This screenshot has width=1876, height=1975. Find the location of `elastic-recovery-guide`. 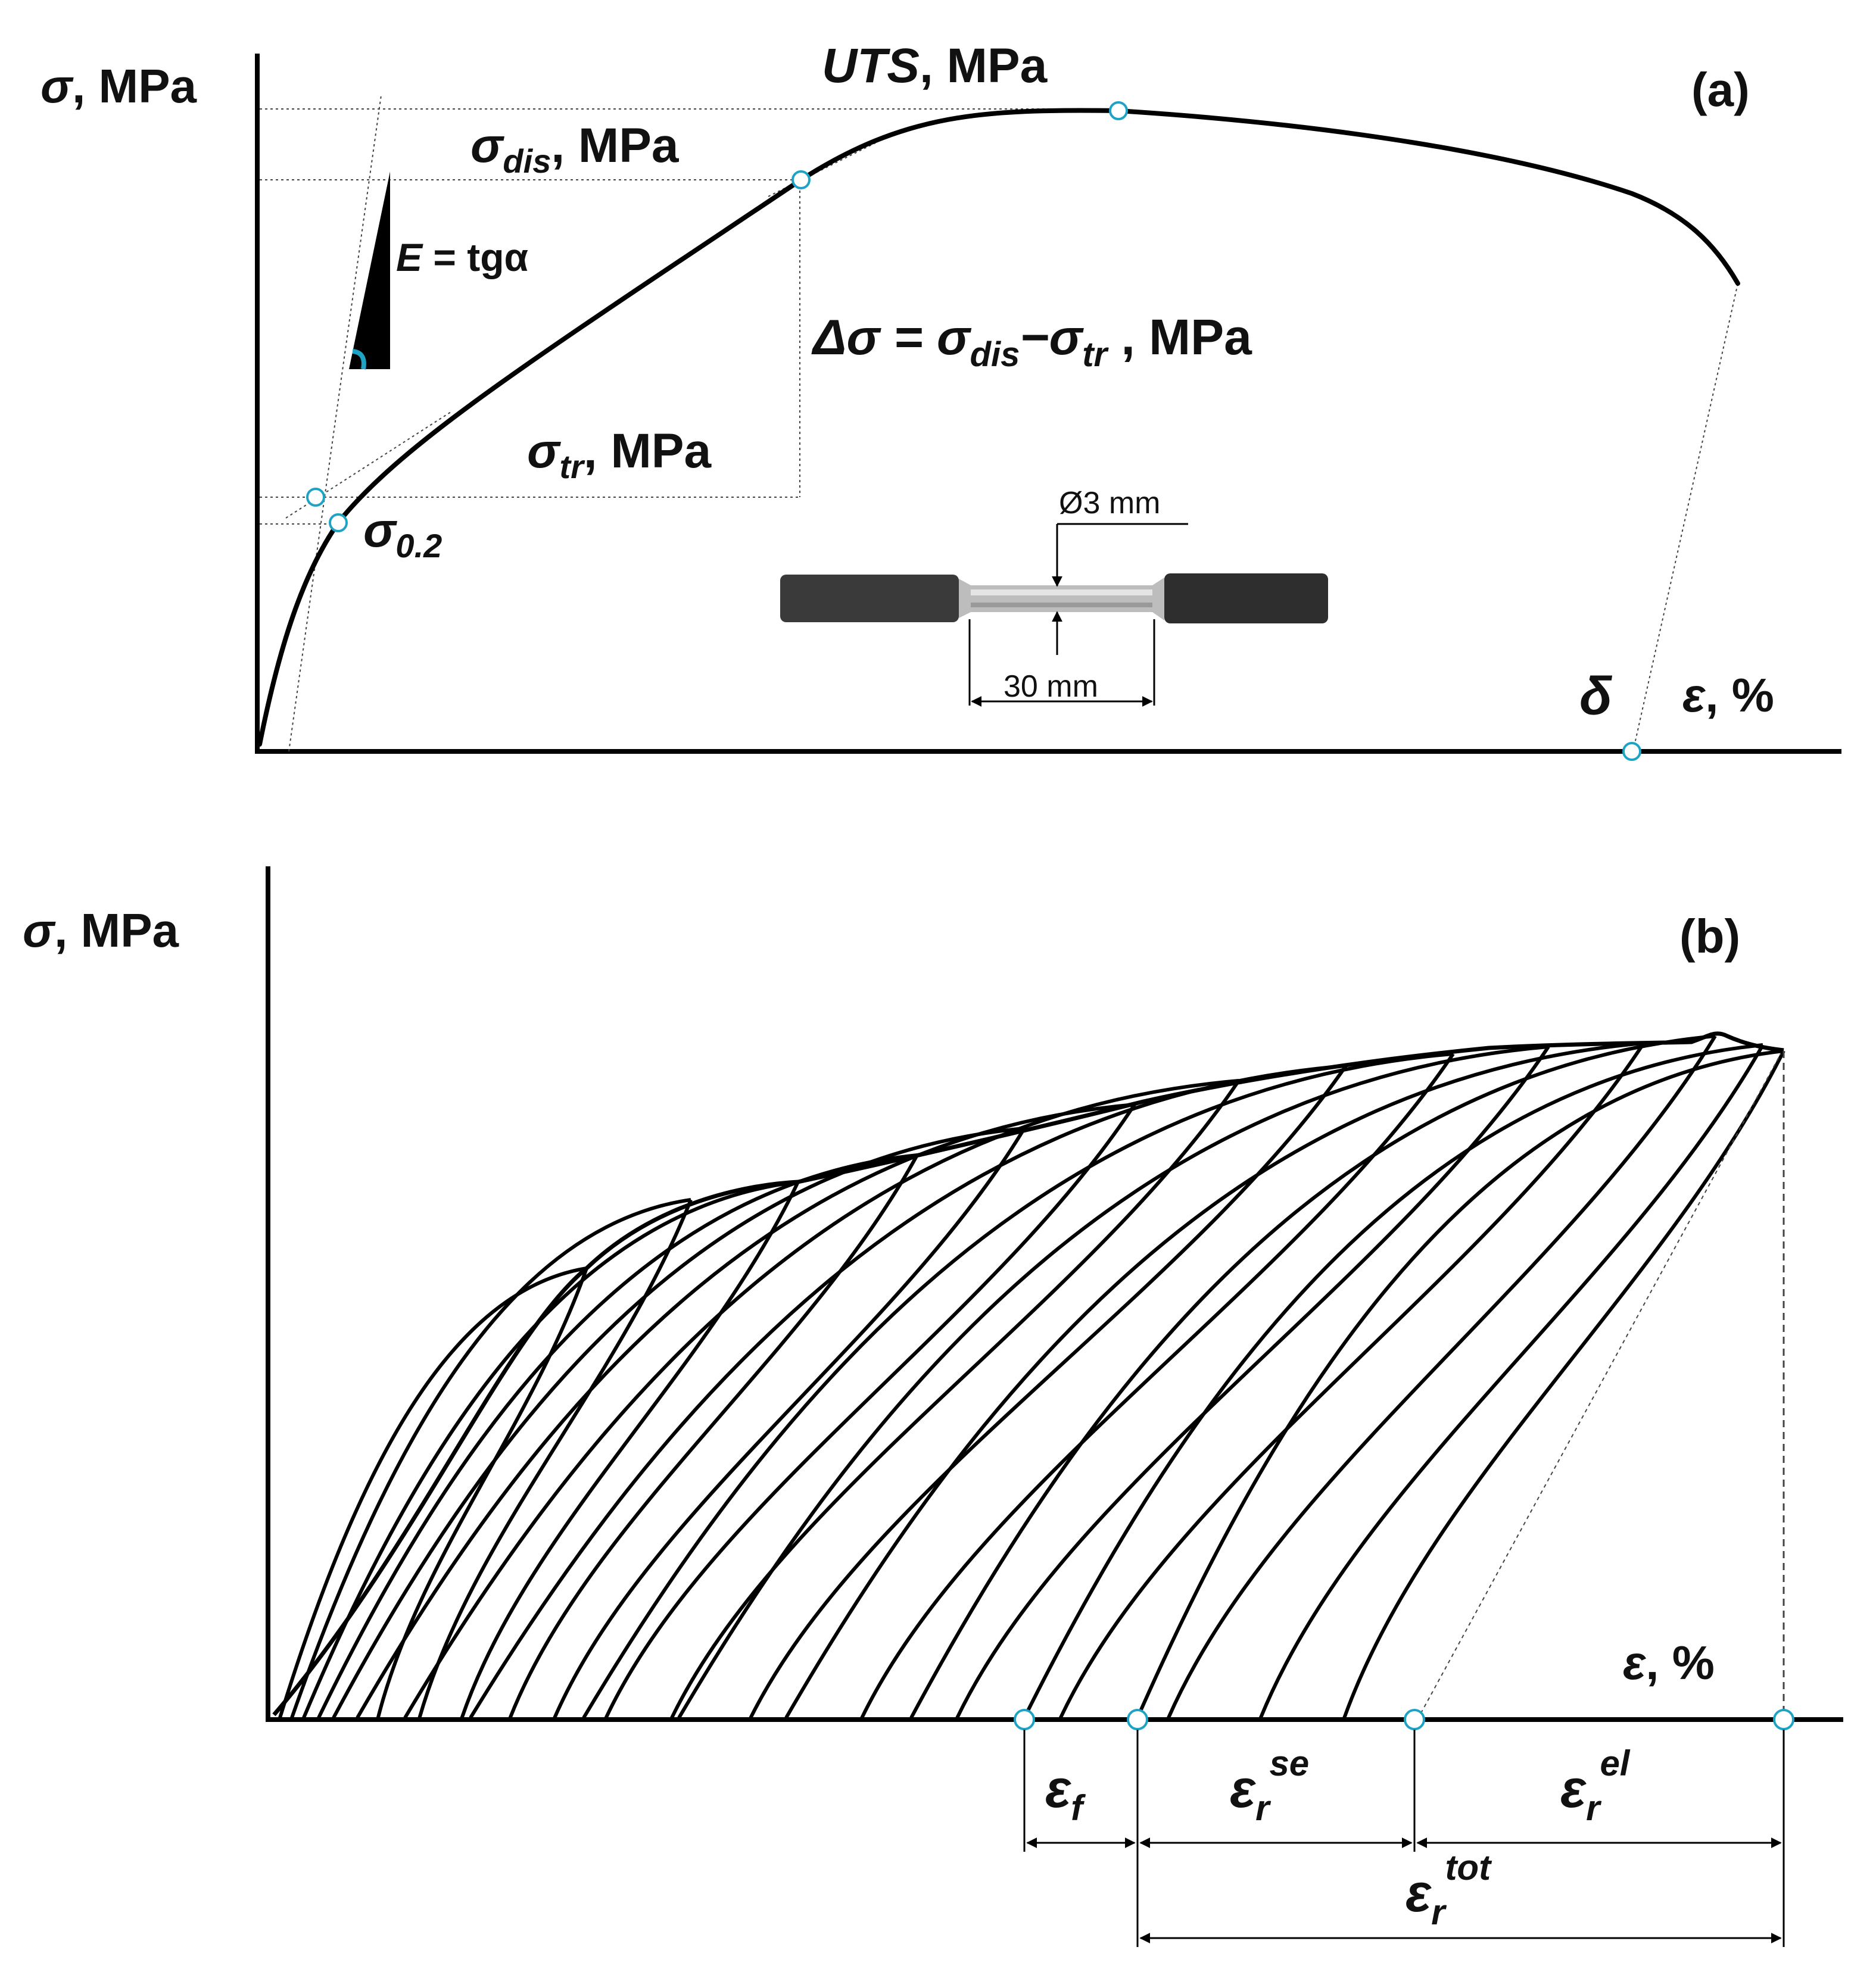

elastic-recovery-guide is located at coordinates (1599, 1386).